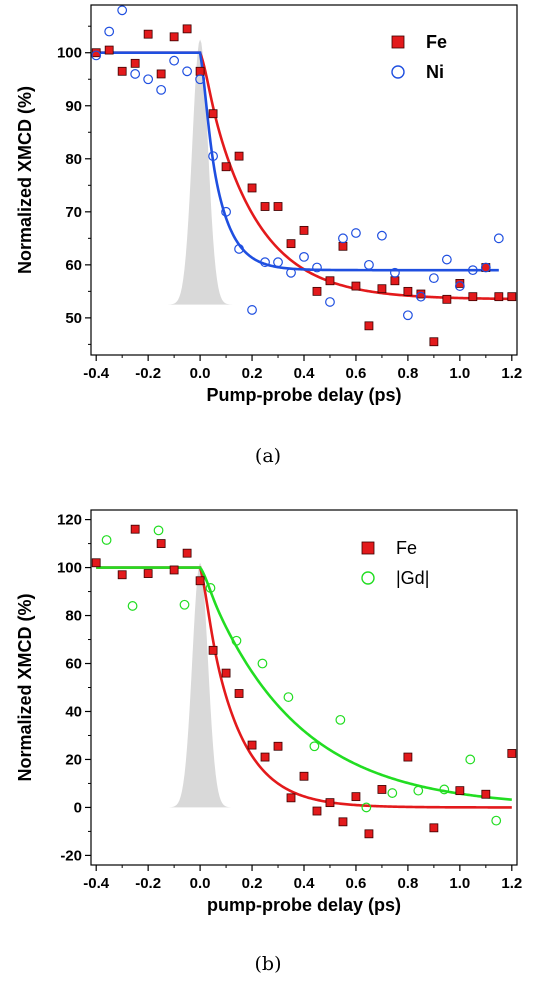 The image size is (537, 984). What do you see at coordinates (69, 568) in the screenshot?
I see `y-tick-label: 100` at bounding box center [69, 568].